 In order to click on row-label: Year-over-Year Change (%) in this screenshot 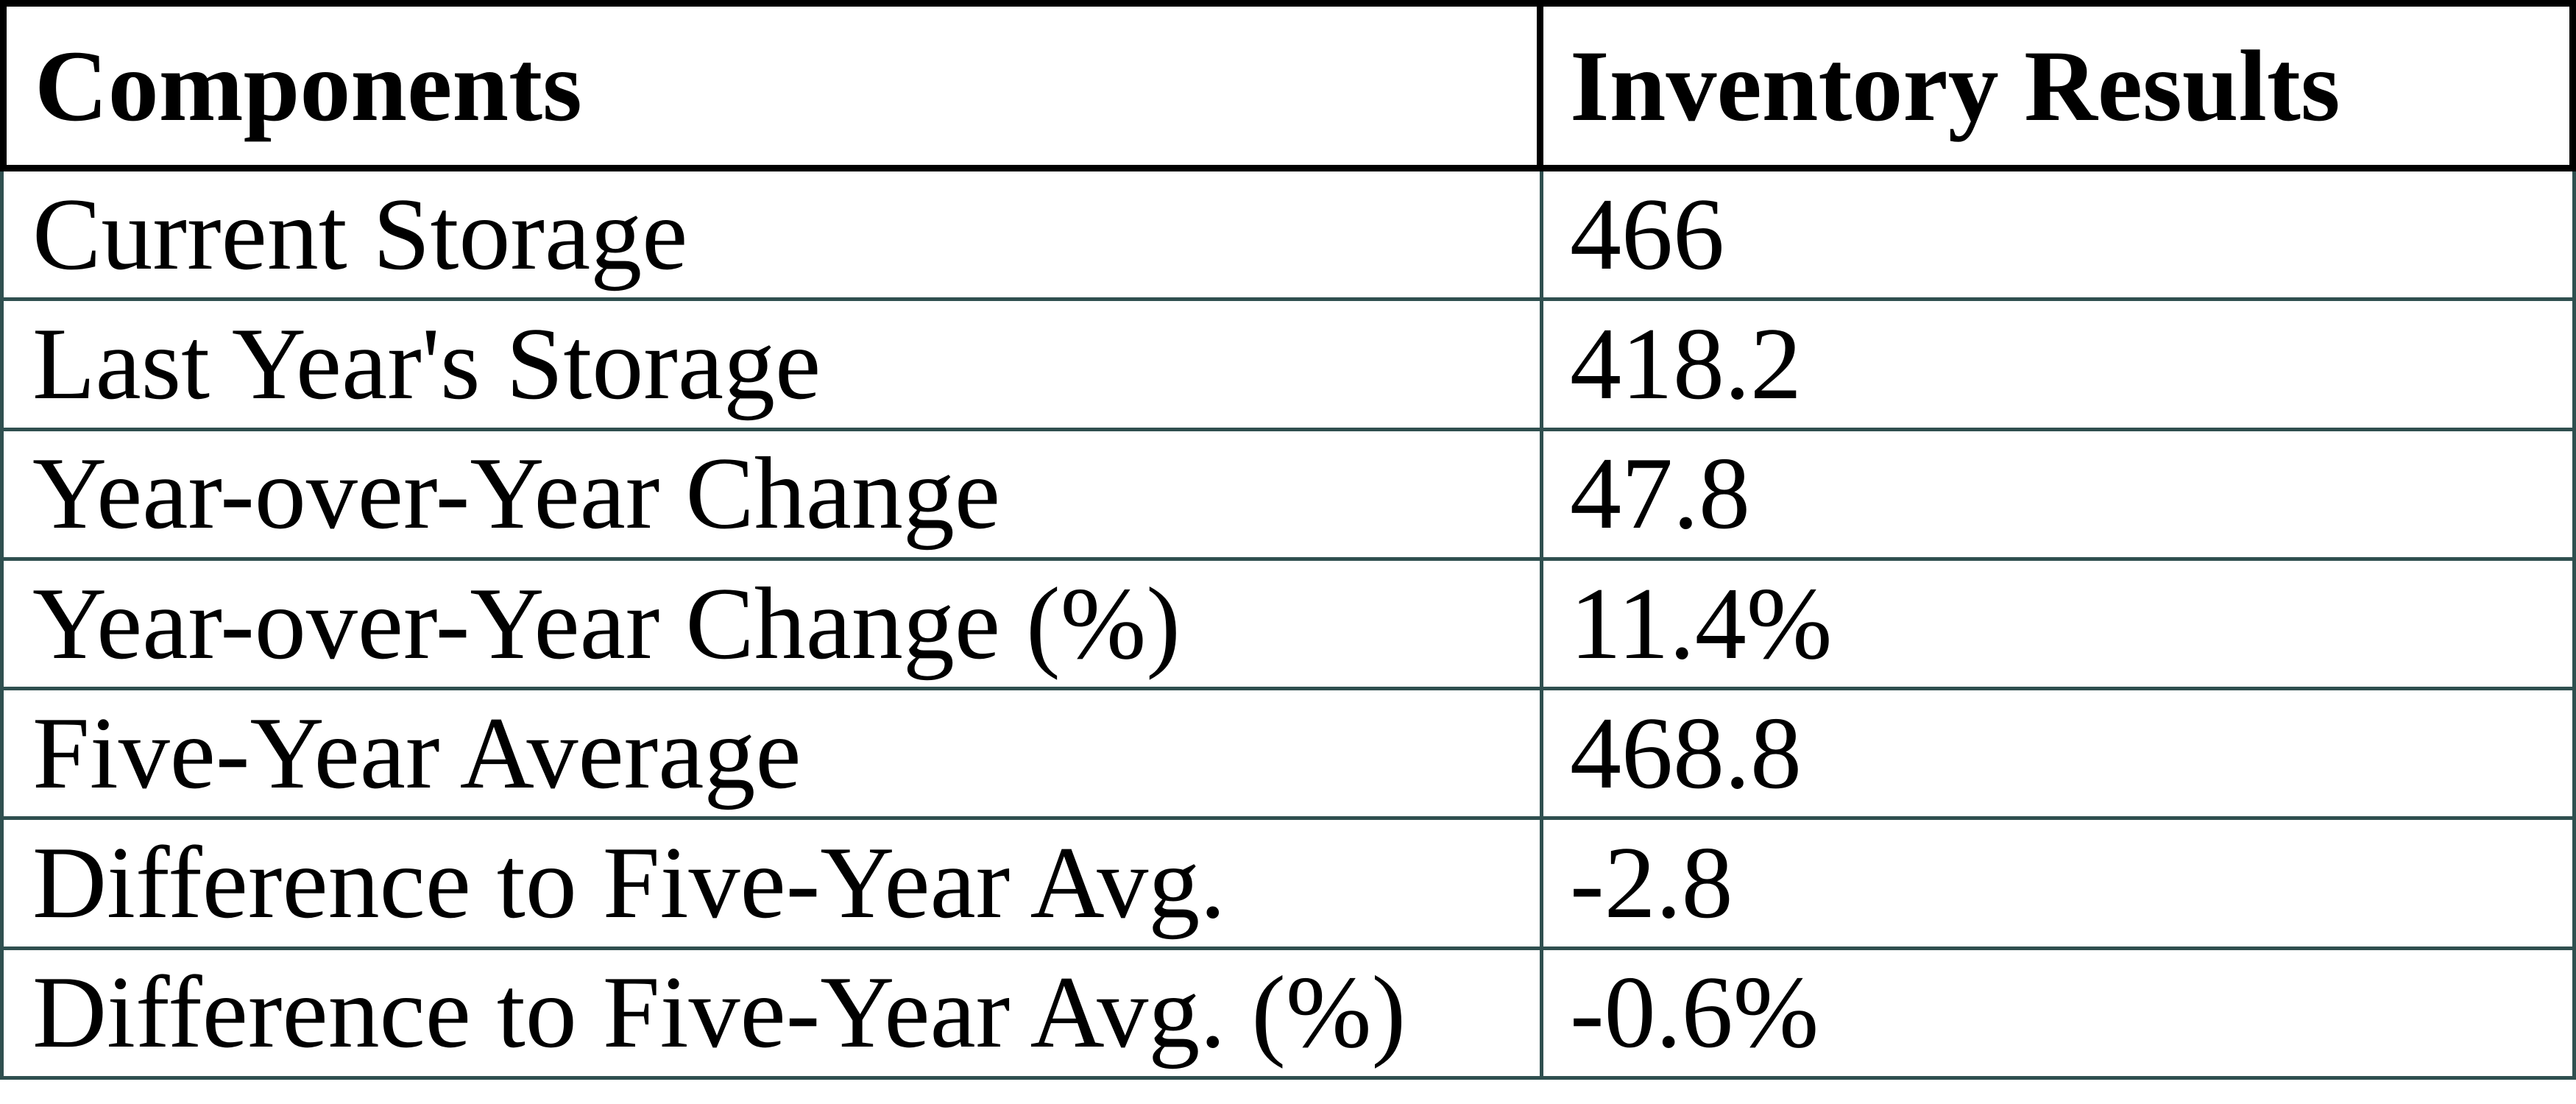, I will do `click(606, 623)`.